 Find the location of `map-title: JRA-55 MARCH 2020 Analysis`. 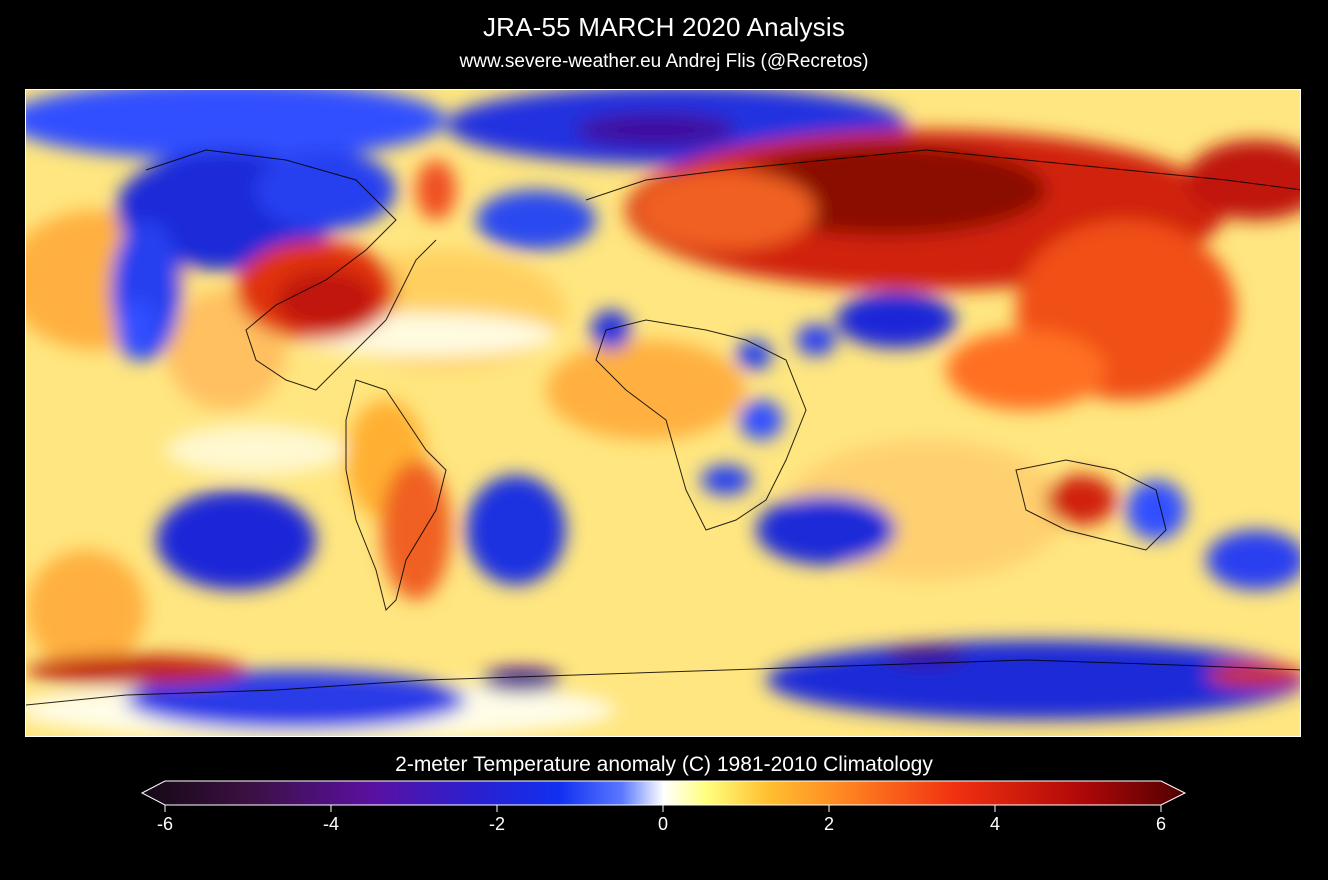

map-title: JRA-55 MARCH 2020 Analysis is located at coordinates (664, 27).